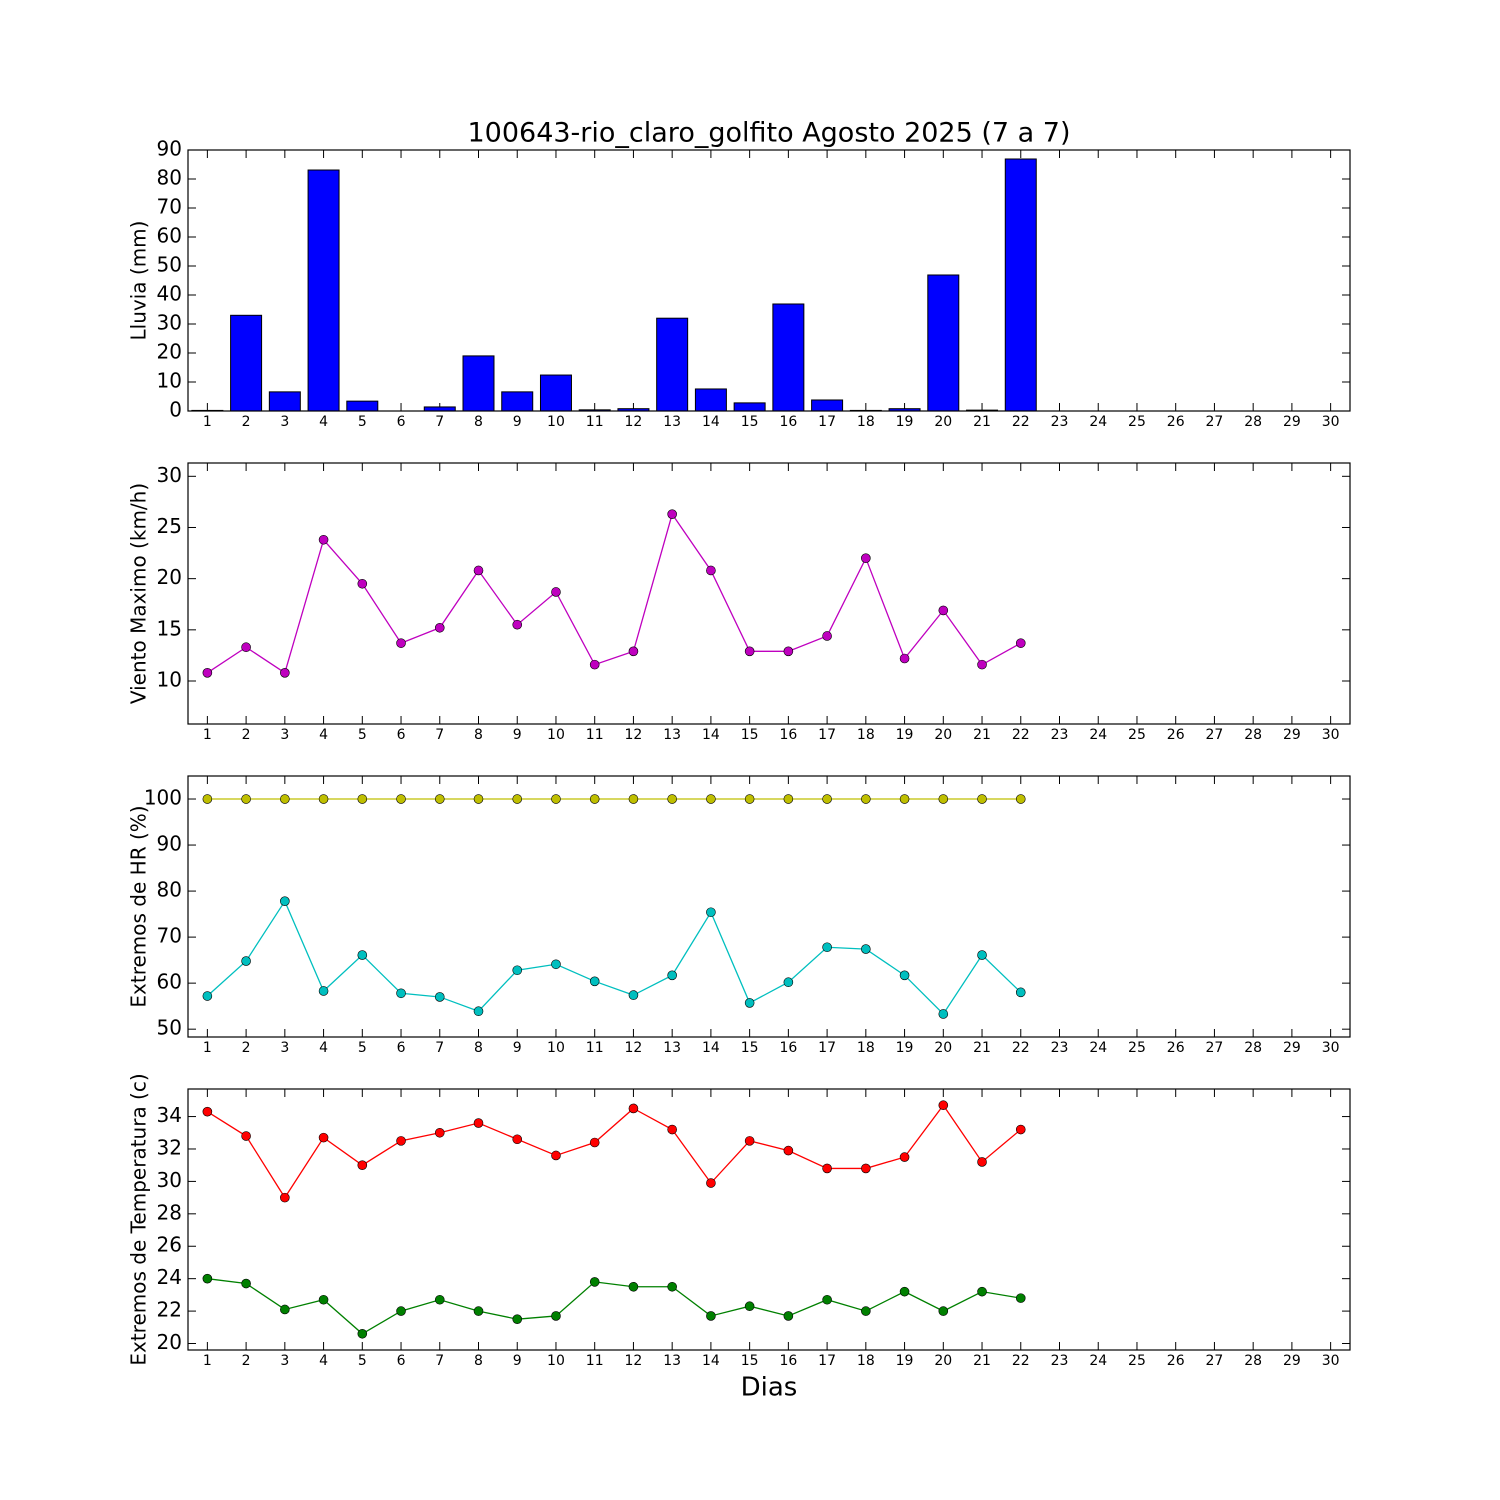 This screenshot has height=1500, width=1500. I want to click on axes-frame, so click(769, 906).